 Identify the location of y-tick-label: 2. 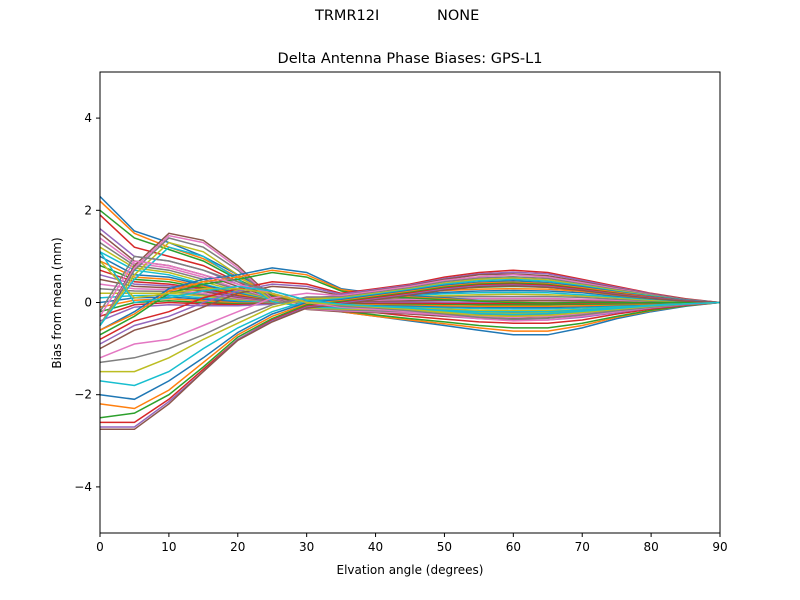
(88, 210).